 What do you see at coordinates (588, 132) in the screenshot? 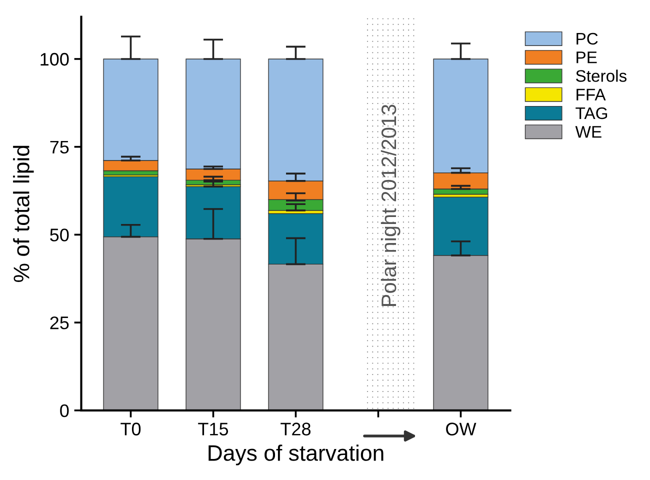
I see `legend-label: WE` at bounding box center [588, 132].